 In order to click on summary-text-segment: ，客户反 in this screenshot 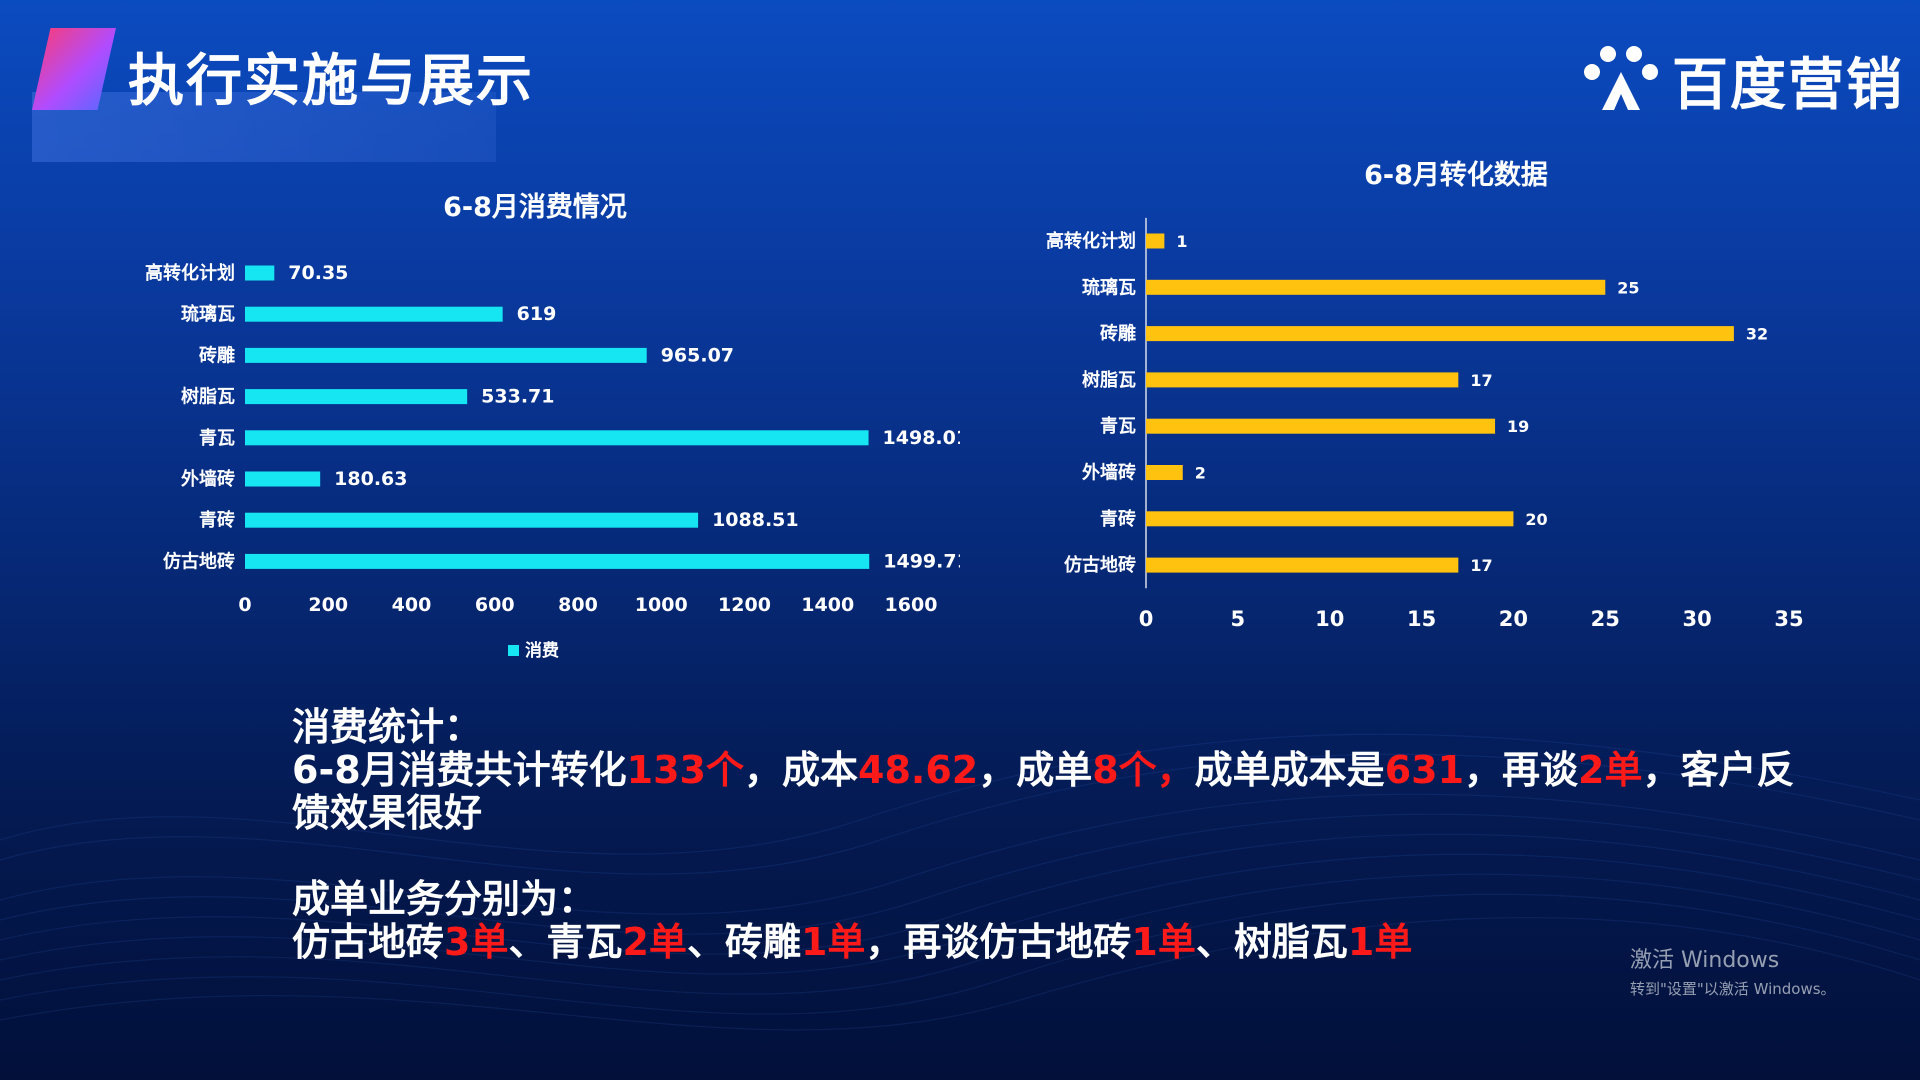, I will do `click(1718, 770)`.